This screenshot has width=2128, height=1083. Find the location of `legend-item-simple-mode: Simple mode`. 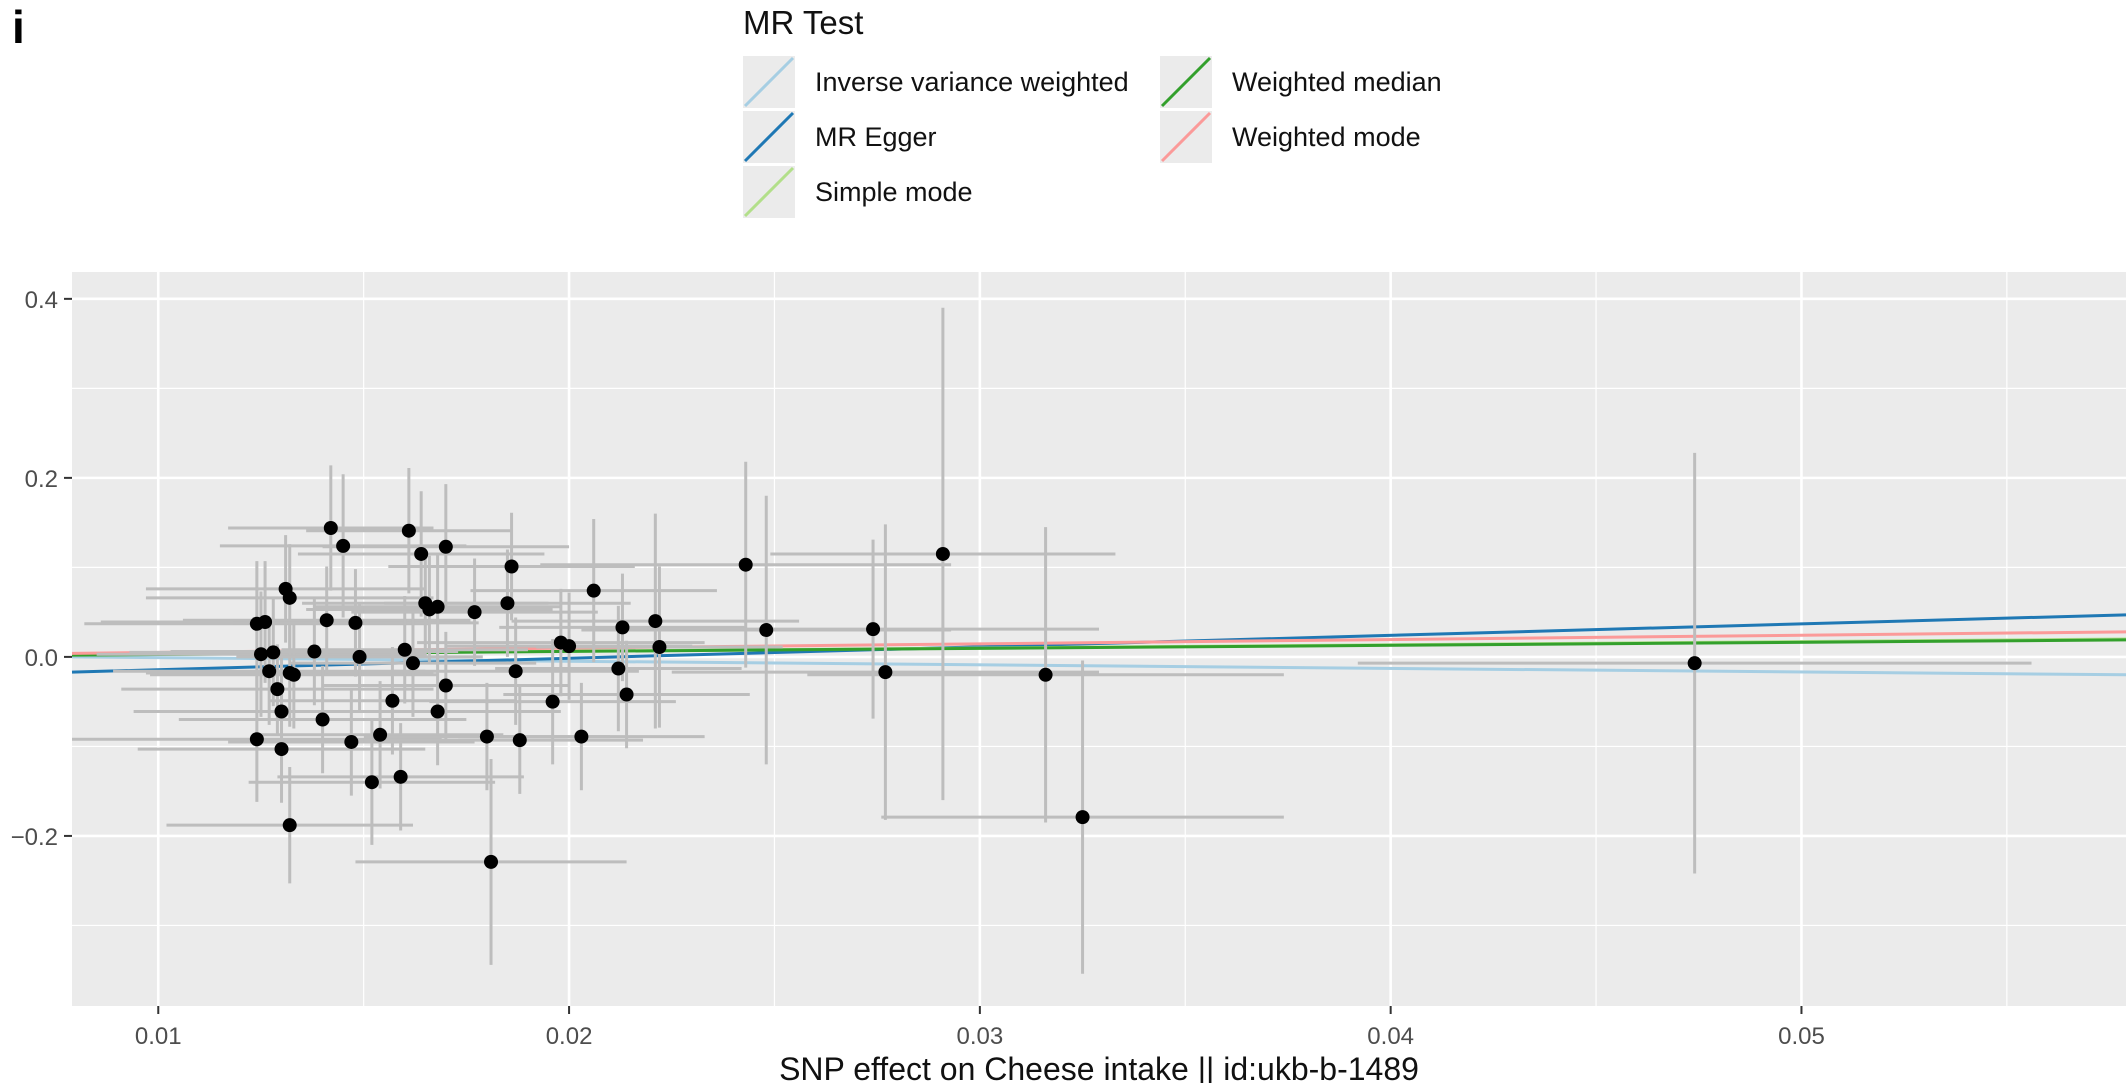

legend-item-simple-mode: Simple mode is located at coordinates (858, 192).